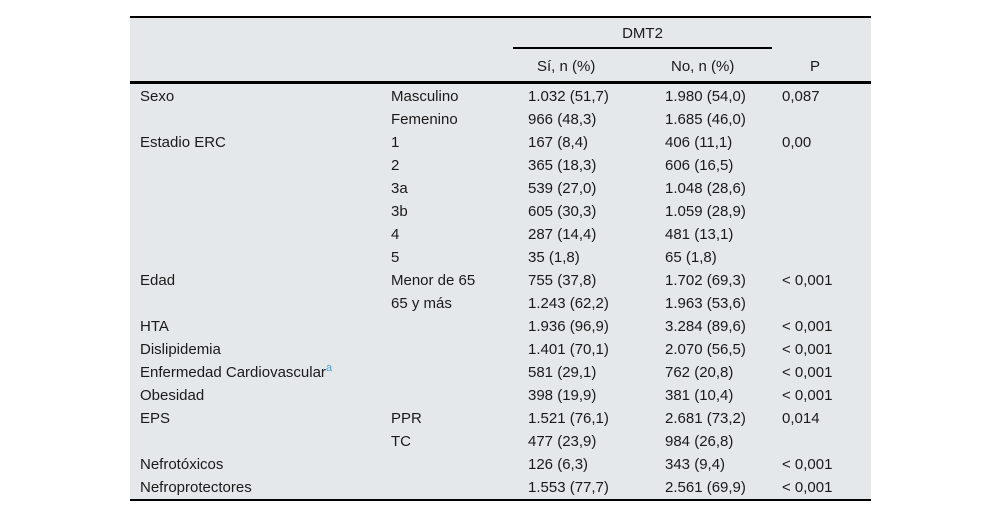  I want to click on dmt2-si-value: 539 (27,0), so click(562, 188).